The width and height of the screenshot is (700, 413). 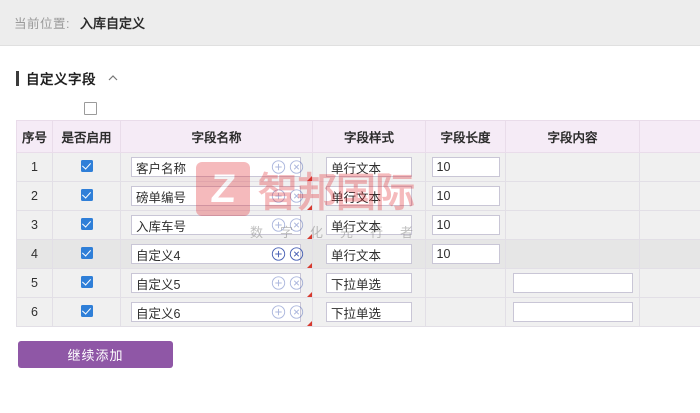 I want to click on select-all-row, so click(x=350, y=104).